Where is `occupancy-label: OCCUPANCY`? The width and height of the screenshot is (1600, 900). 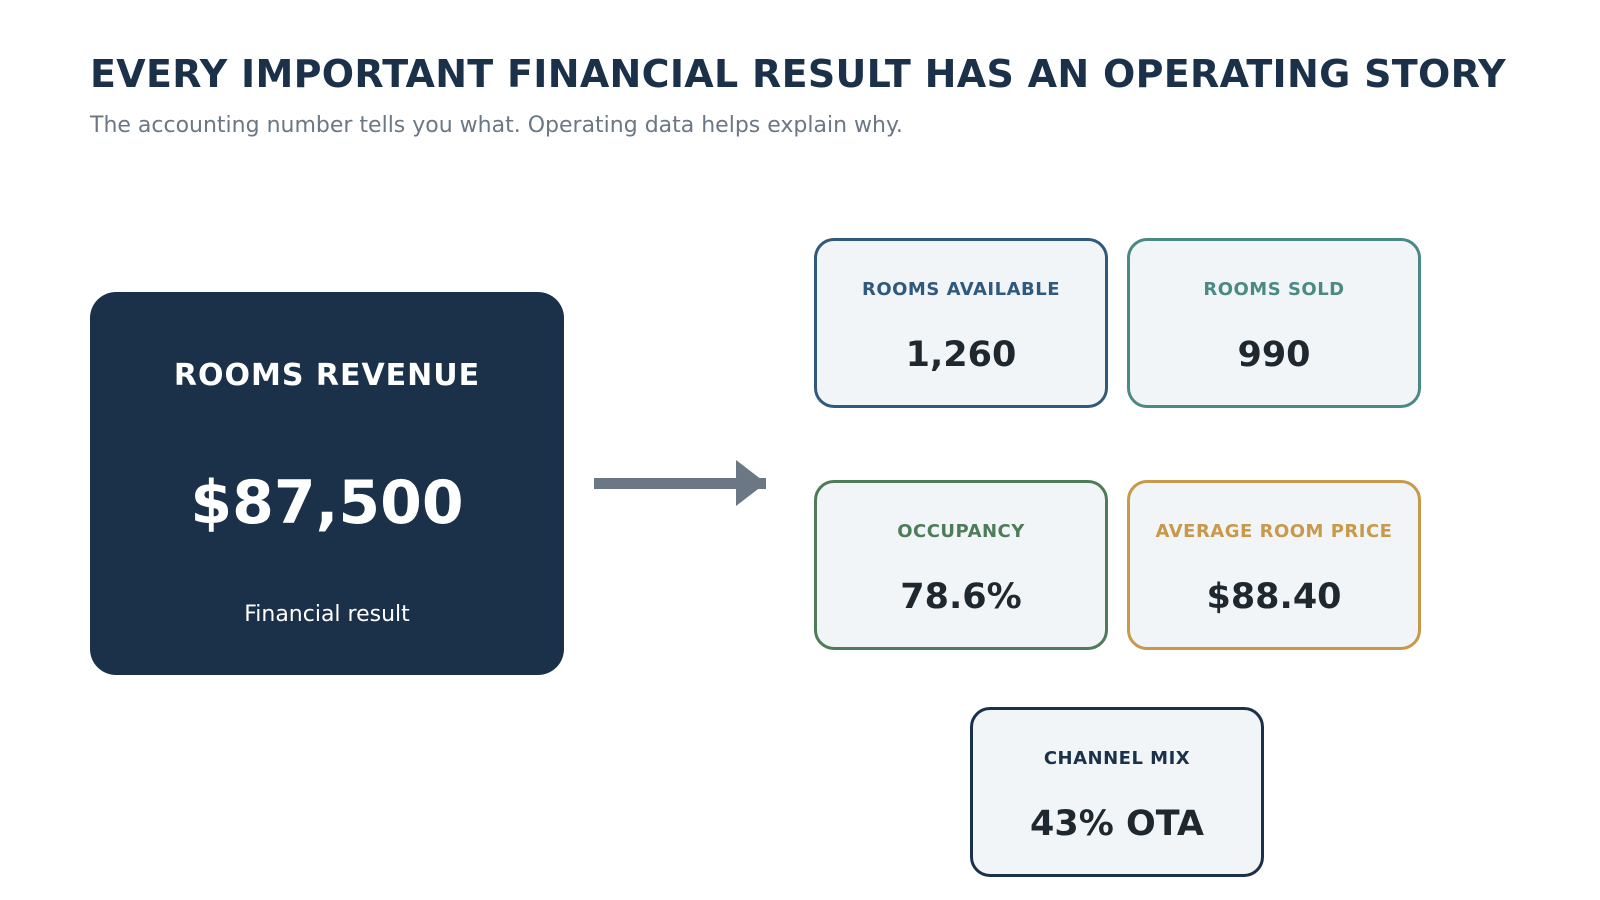 occupancy-label: OCCUPANCY is located at coordinates (961, 531).